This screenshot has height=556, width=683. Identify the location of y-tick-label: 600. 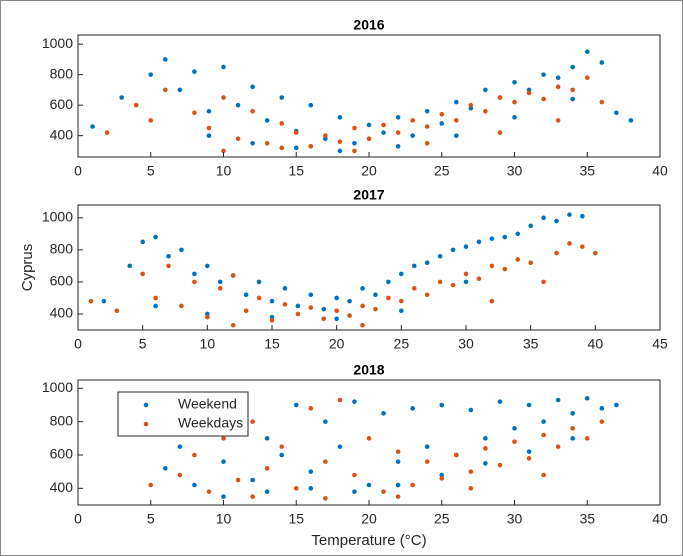
(62, 104).